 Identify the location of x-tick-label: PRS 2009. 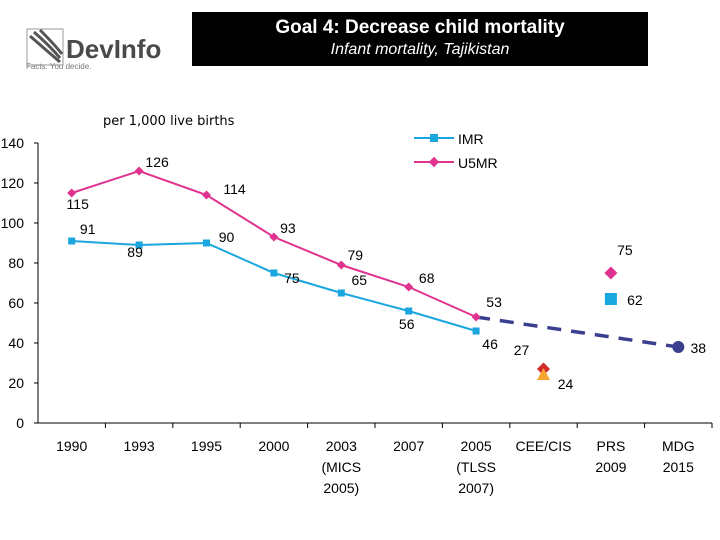
(610, 456).